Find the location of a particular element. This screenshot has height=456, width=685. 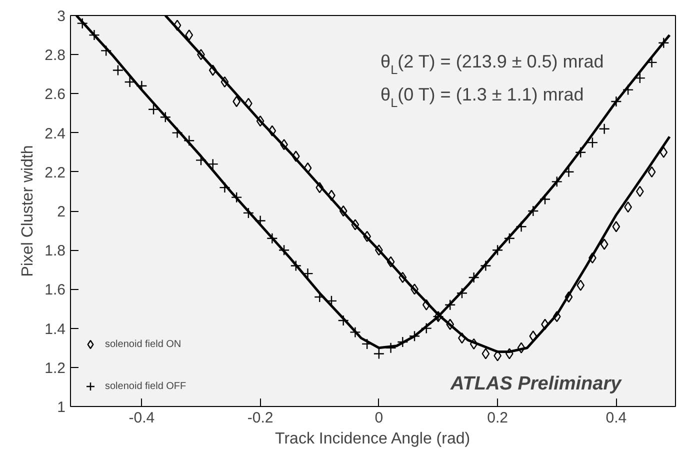

y-tick-label: 2.6 is located at coordinates (55, 95).